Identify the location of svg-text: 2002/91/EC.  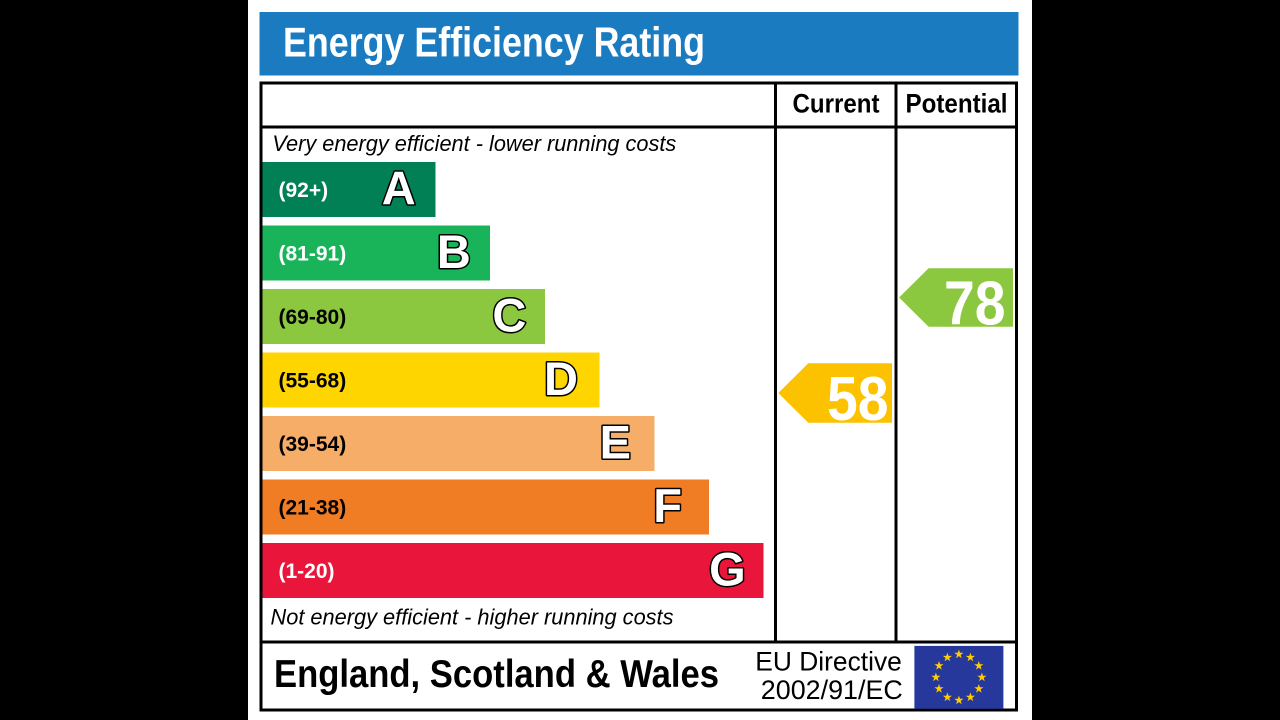
(832, 690).